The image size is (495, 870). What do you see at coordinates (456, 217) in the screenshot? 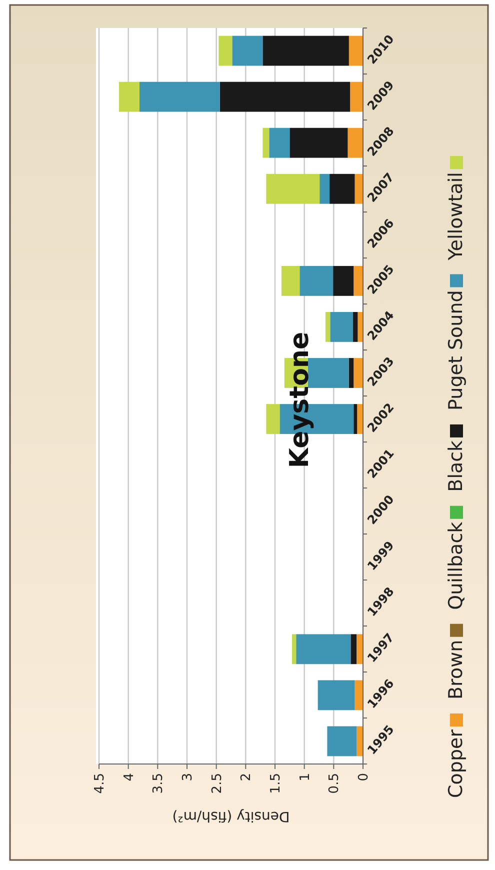
I see `legend-label: Yellowtail` at bounding box center [456, 217].